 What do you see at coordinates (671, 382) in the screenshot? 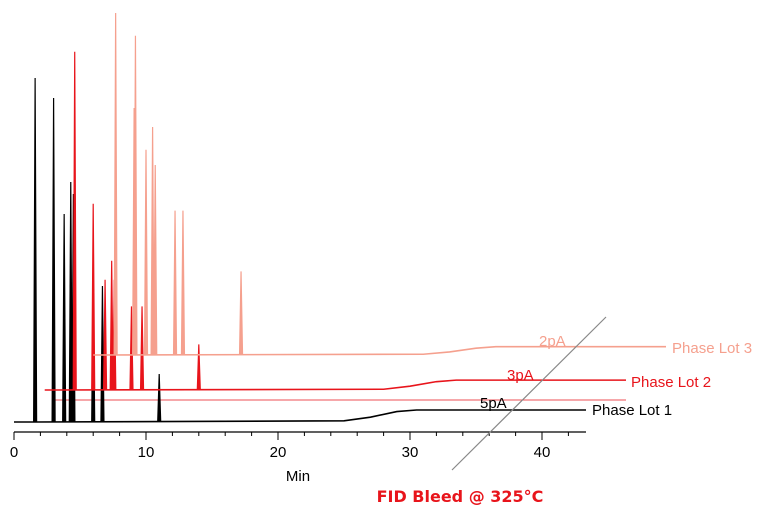
I see `series-label: Phase Lot 2` at bounding box center [671, 382].